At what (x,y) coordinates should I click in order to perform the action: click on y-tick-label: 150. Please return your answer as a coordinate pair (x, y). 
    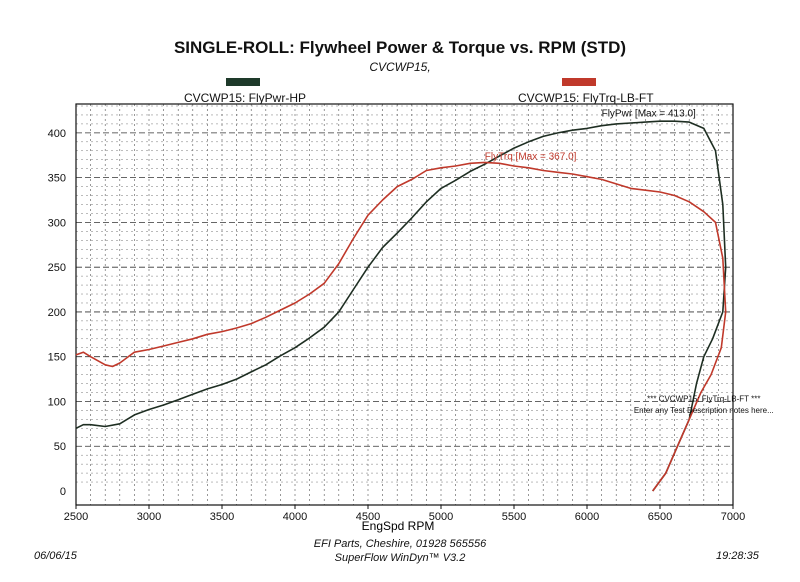
    Looking at the image, I should click on (57, 358).